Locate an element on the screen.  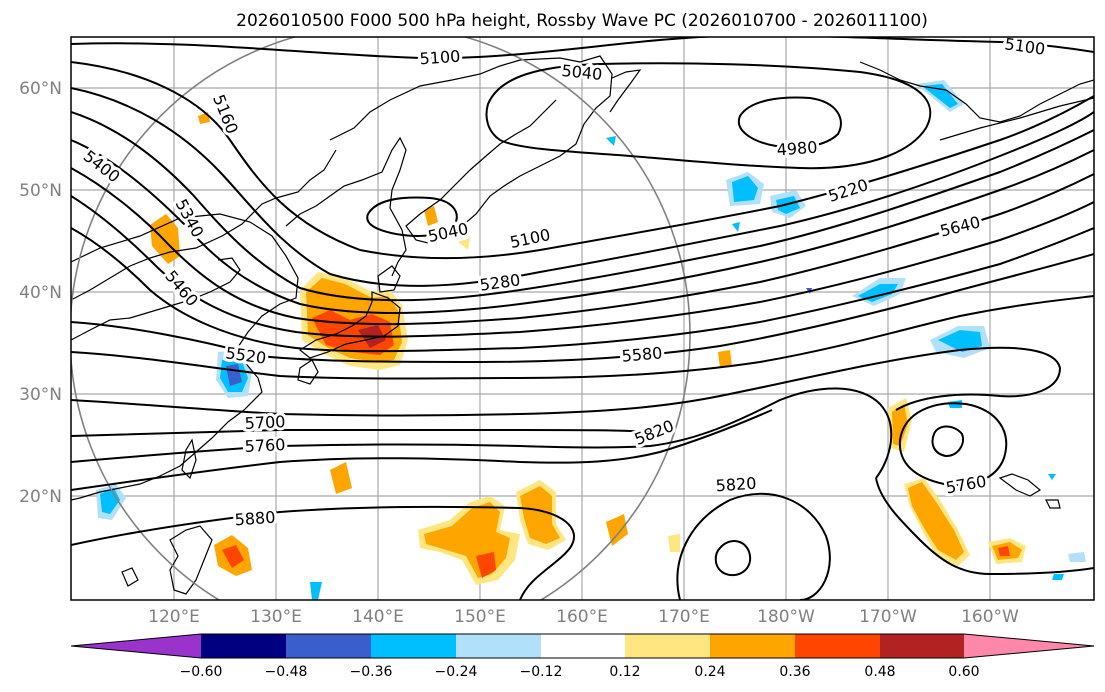
lon-tick-label: 140°E is located at coordinates (378, 617).